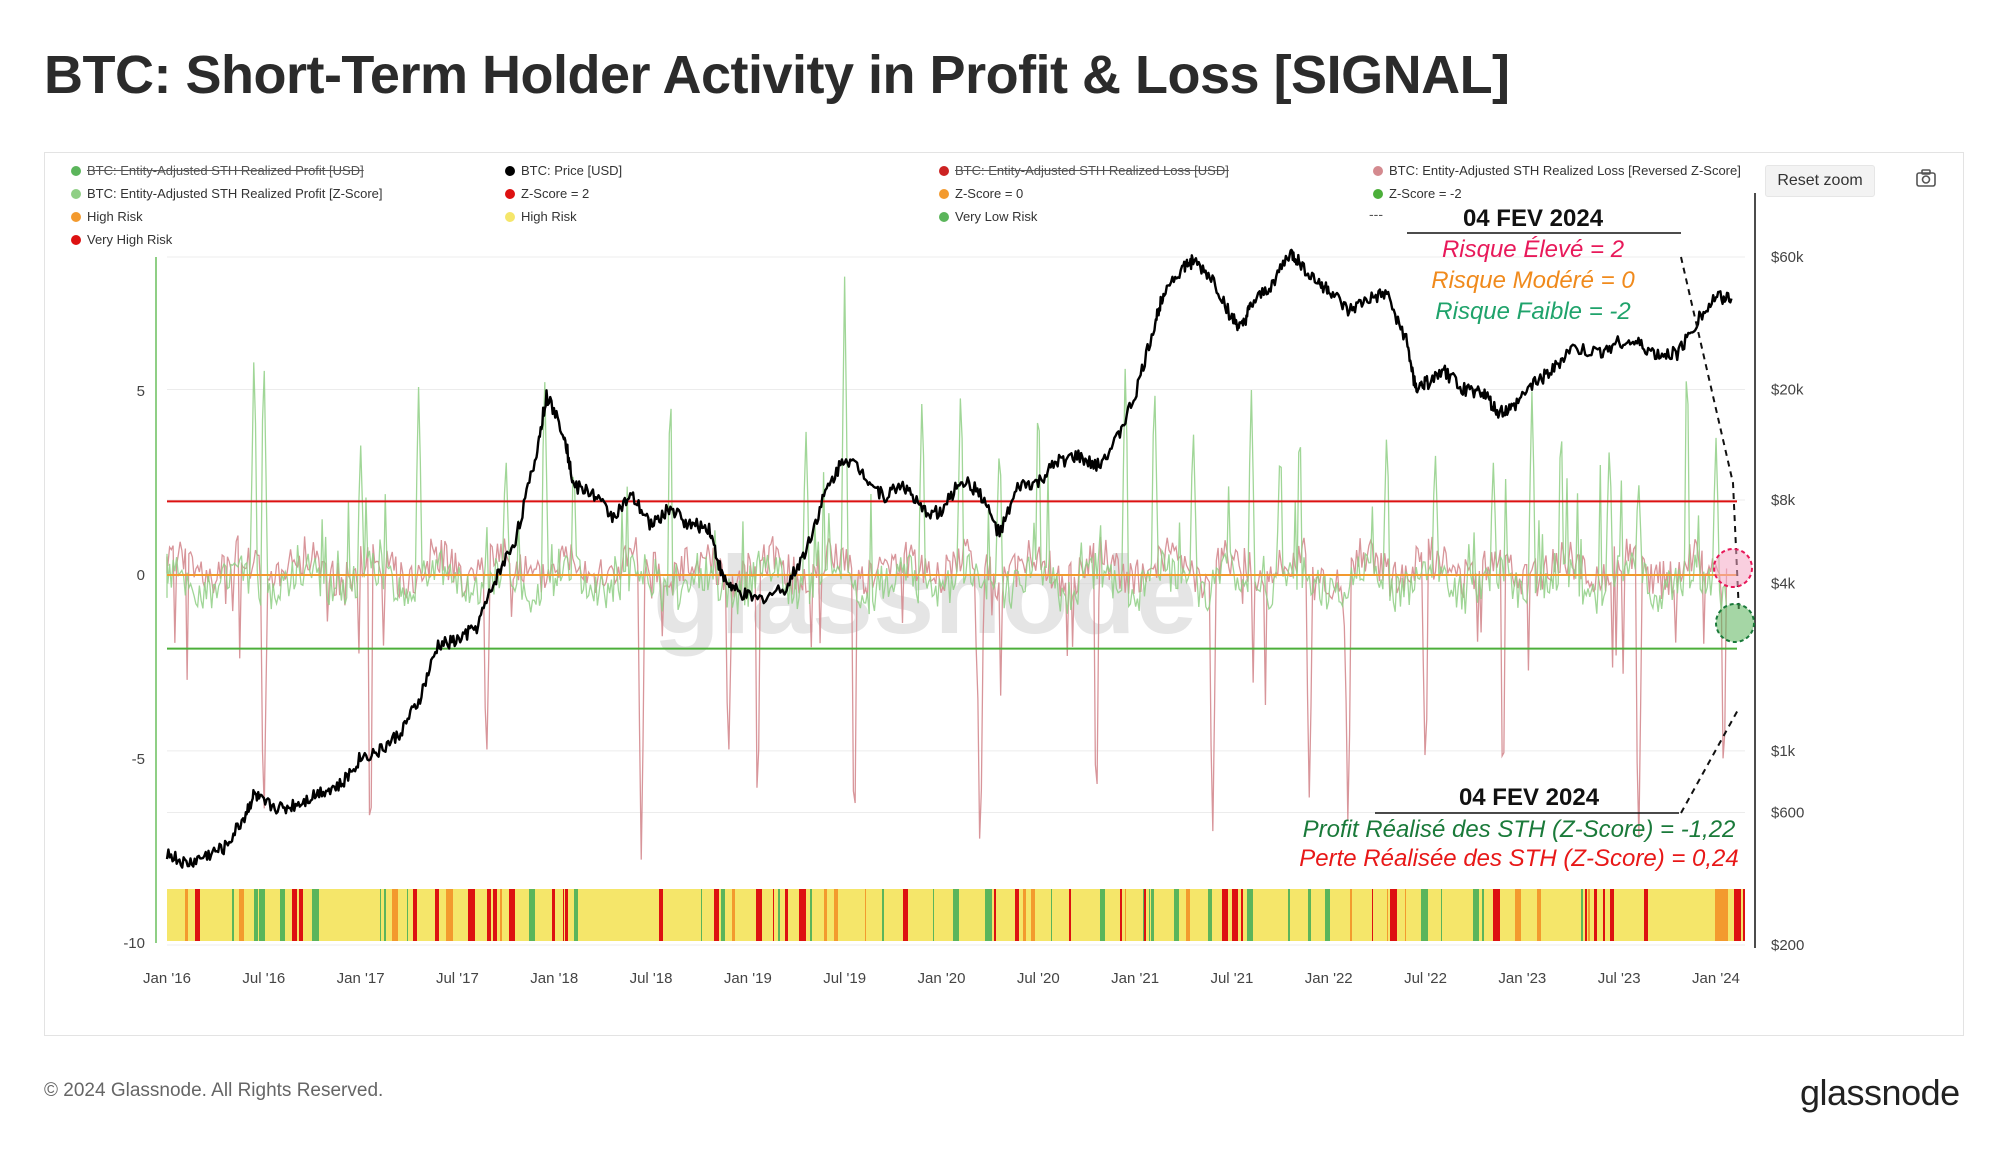  Describe the element at coordinates (1519, 829) in the screenshot. I see `annotation-bottom-line: Profit Réalisé des STH (Z-Score) = -1,22` at that location.